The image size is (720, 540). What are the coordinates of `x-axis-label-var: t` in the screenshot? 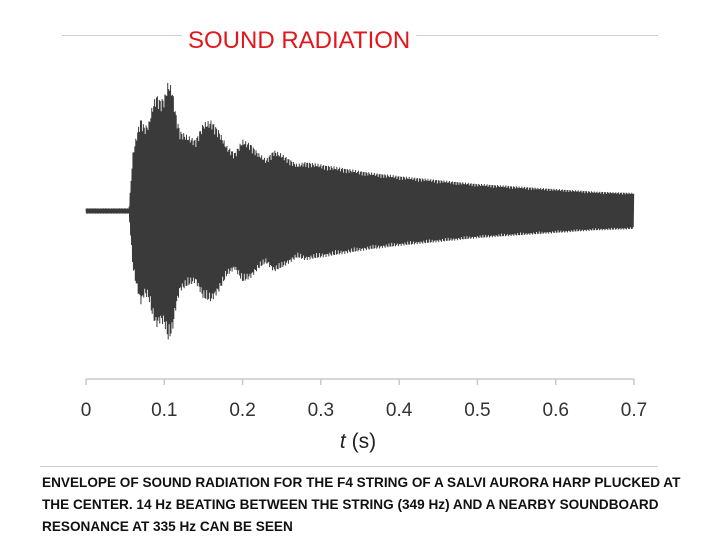 It's located at (343, 441).